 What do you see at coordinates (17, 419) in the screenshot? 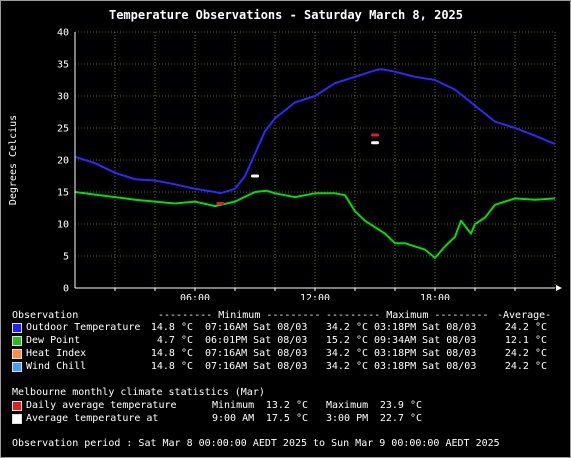
I see `climate-swatch-average-at` at bounding box center [17, 419].